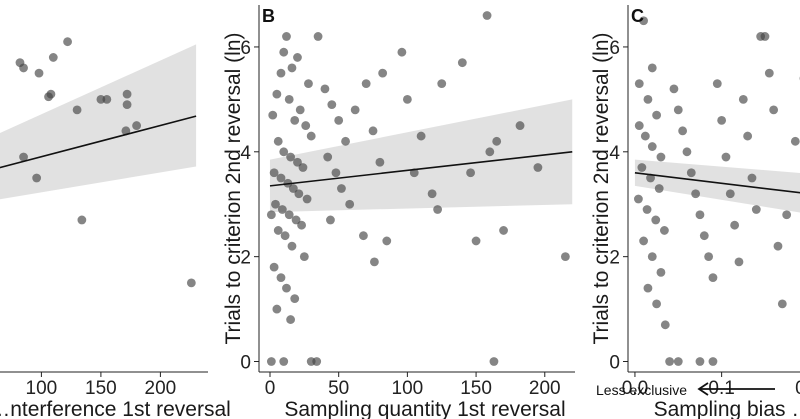 The image size is (800, 419). I want to click on x-tick-label: 0.0, so click(635, 388).